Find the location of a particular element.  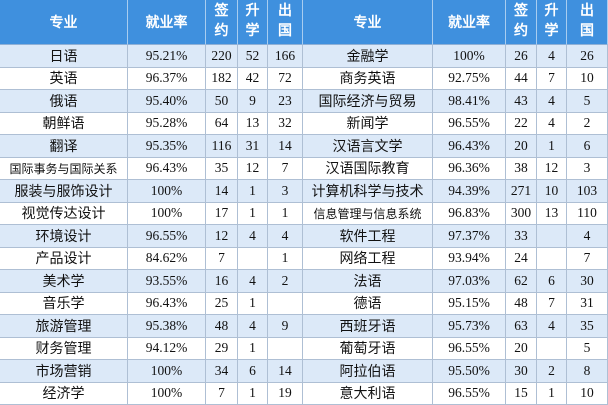

employment-rate-cell: 95.28% is located at coordinates (167, 123).